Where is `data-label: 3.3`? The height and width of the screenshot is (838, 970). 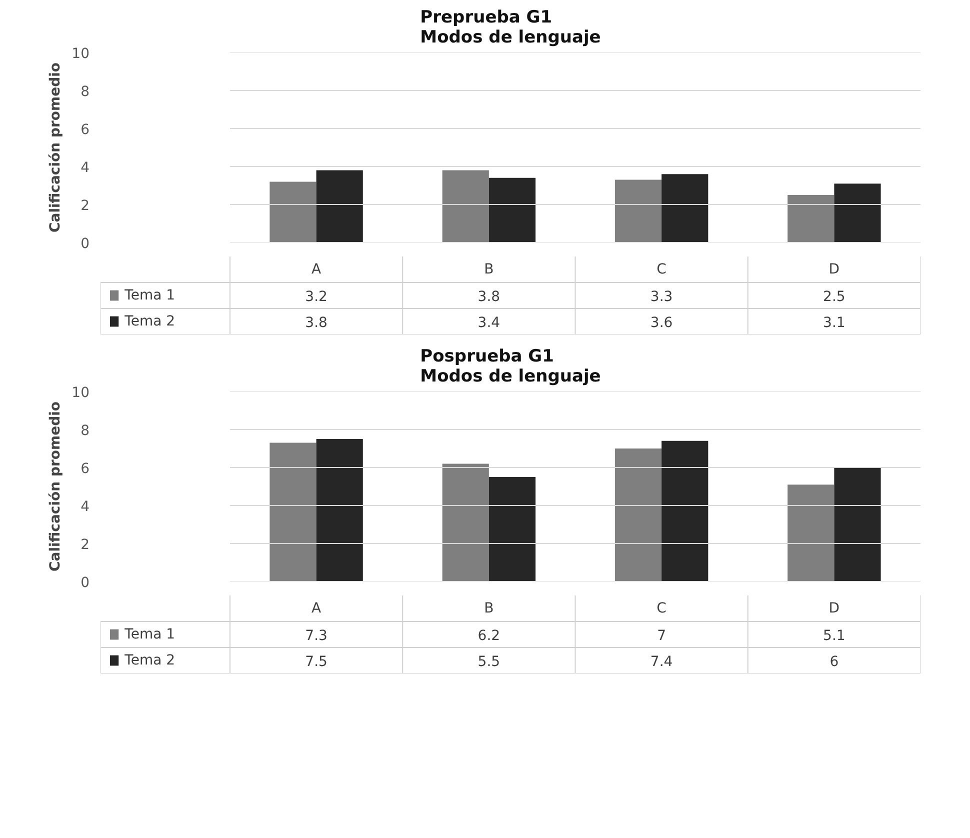
data-label: 3.3 is located at coordinates (661, 297).